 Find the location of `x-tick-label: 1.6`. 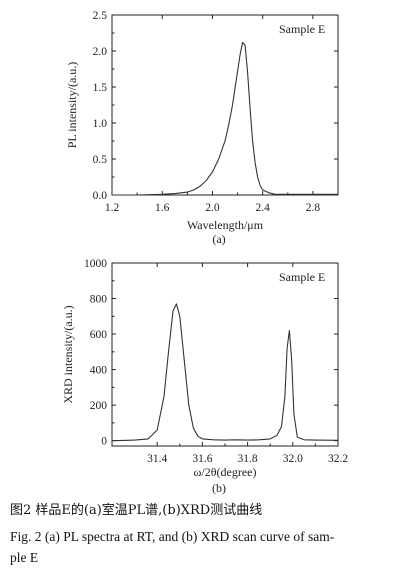

x-tick-label: 1.6 is located at coordinates (162, 208).